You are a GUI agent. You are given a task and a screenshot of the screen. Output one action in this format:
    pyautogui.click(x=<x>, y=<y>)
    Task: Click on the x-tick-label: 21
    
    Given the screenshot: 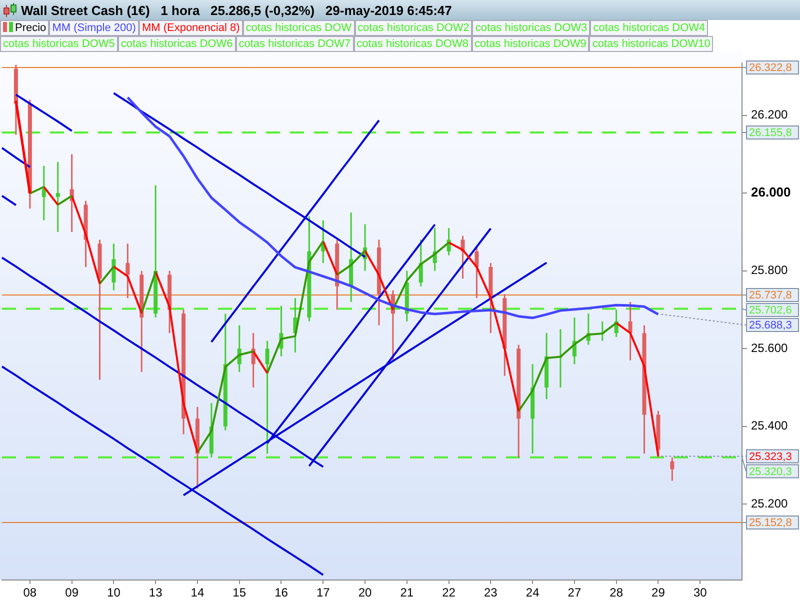 What is the action you would take?
    pyautogui.click(x=407, y=593)
    